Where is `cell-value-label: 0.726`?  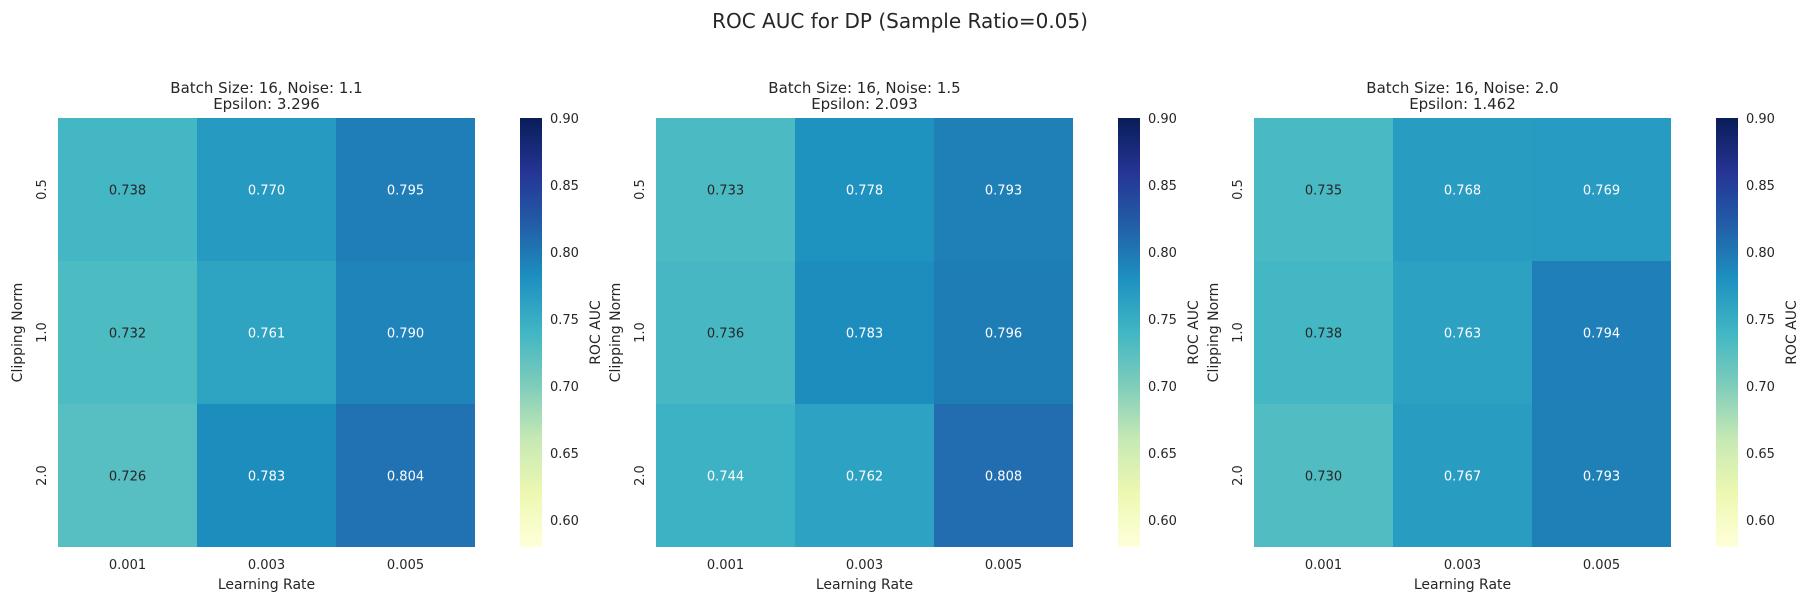
cell-value-label: 0.726 is located at coordinates (127, 477).